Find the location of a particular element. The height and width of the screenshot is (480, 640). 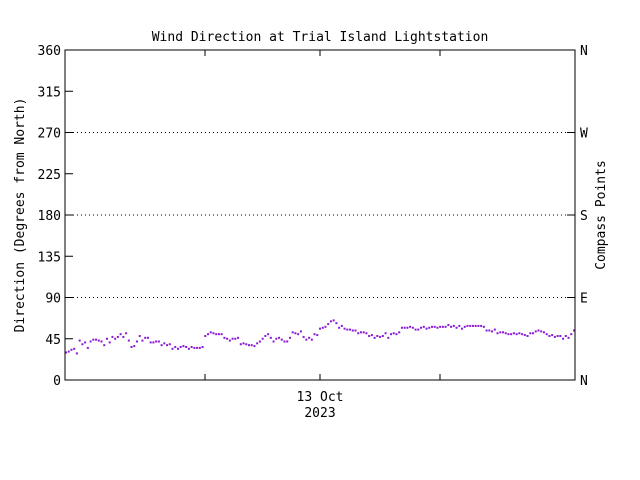

compass-tick-label: S is located at coordinates (584, 216).